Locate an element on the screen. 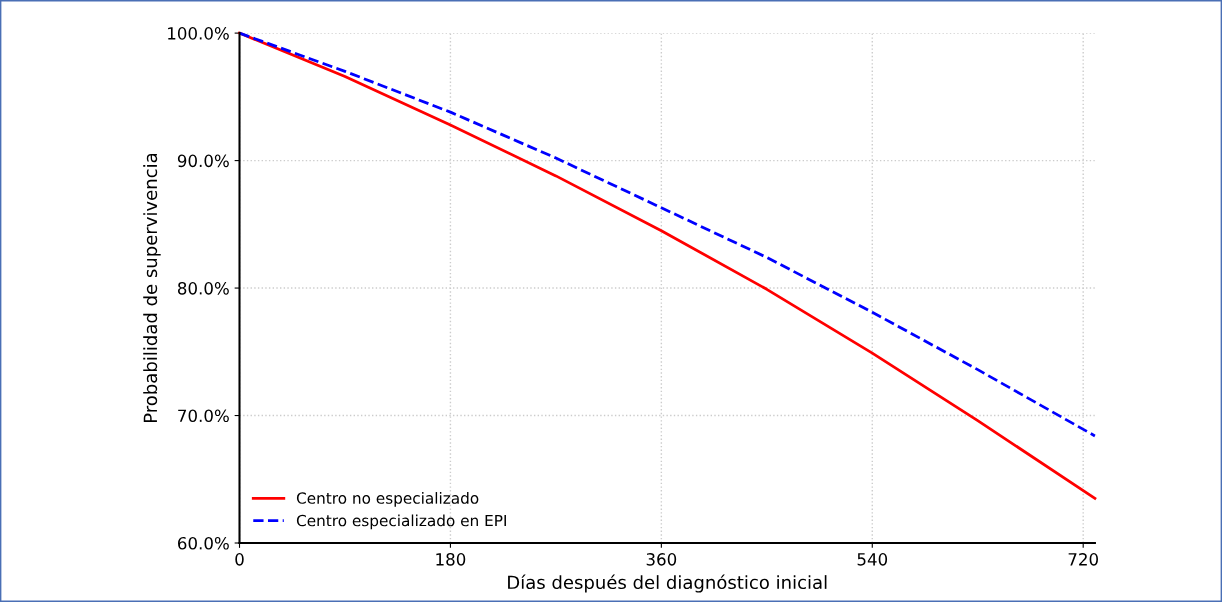 Image resolution: width=1222 pixels, height=602 pixels. legend-label: Centro especializado en EPI is located at coordinates (401, 522).